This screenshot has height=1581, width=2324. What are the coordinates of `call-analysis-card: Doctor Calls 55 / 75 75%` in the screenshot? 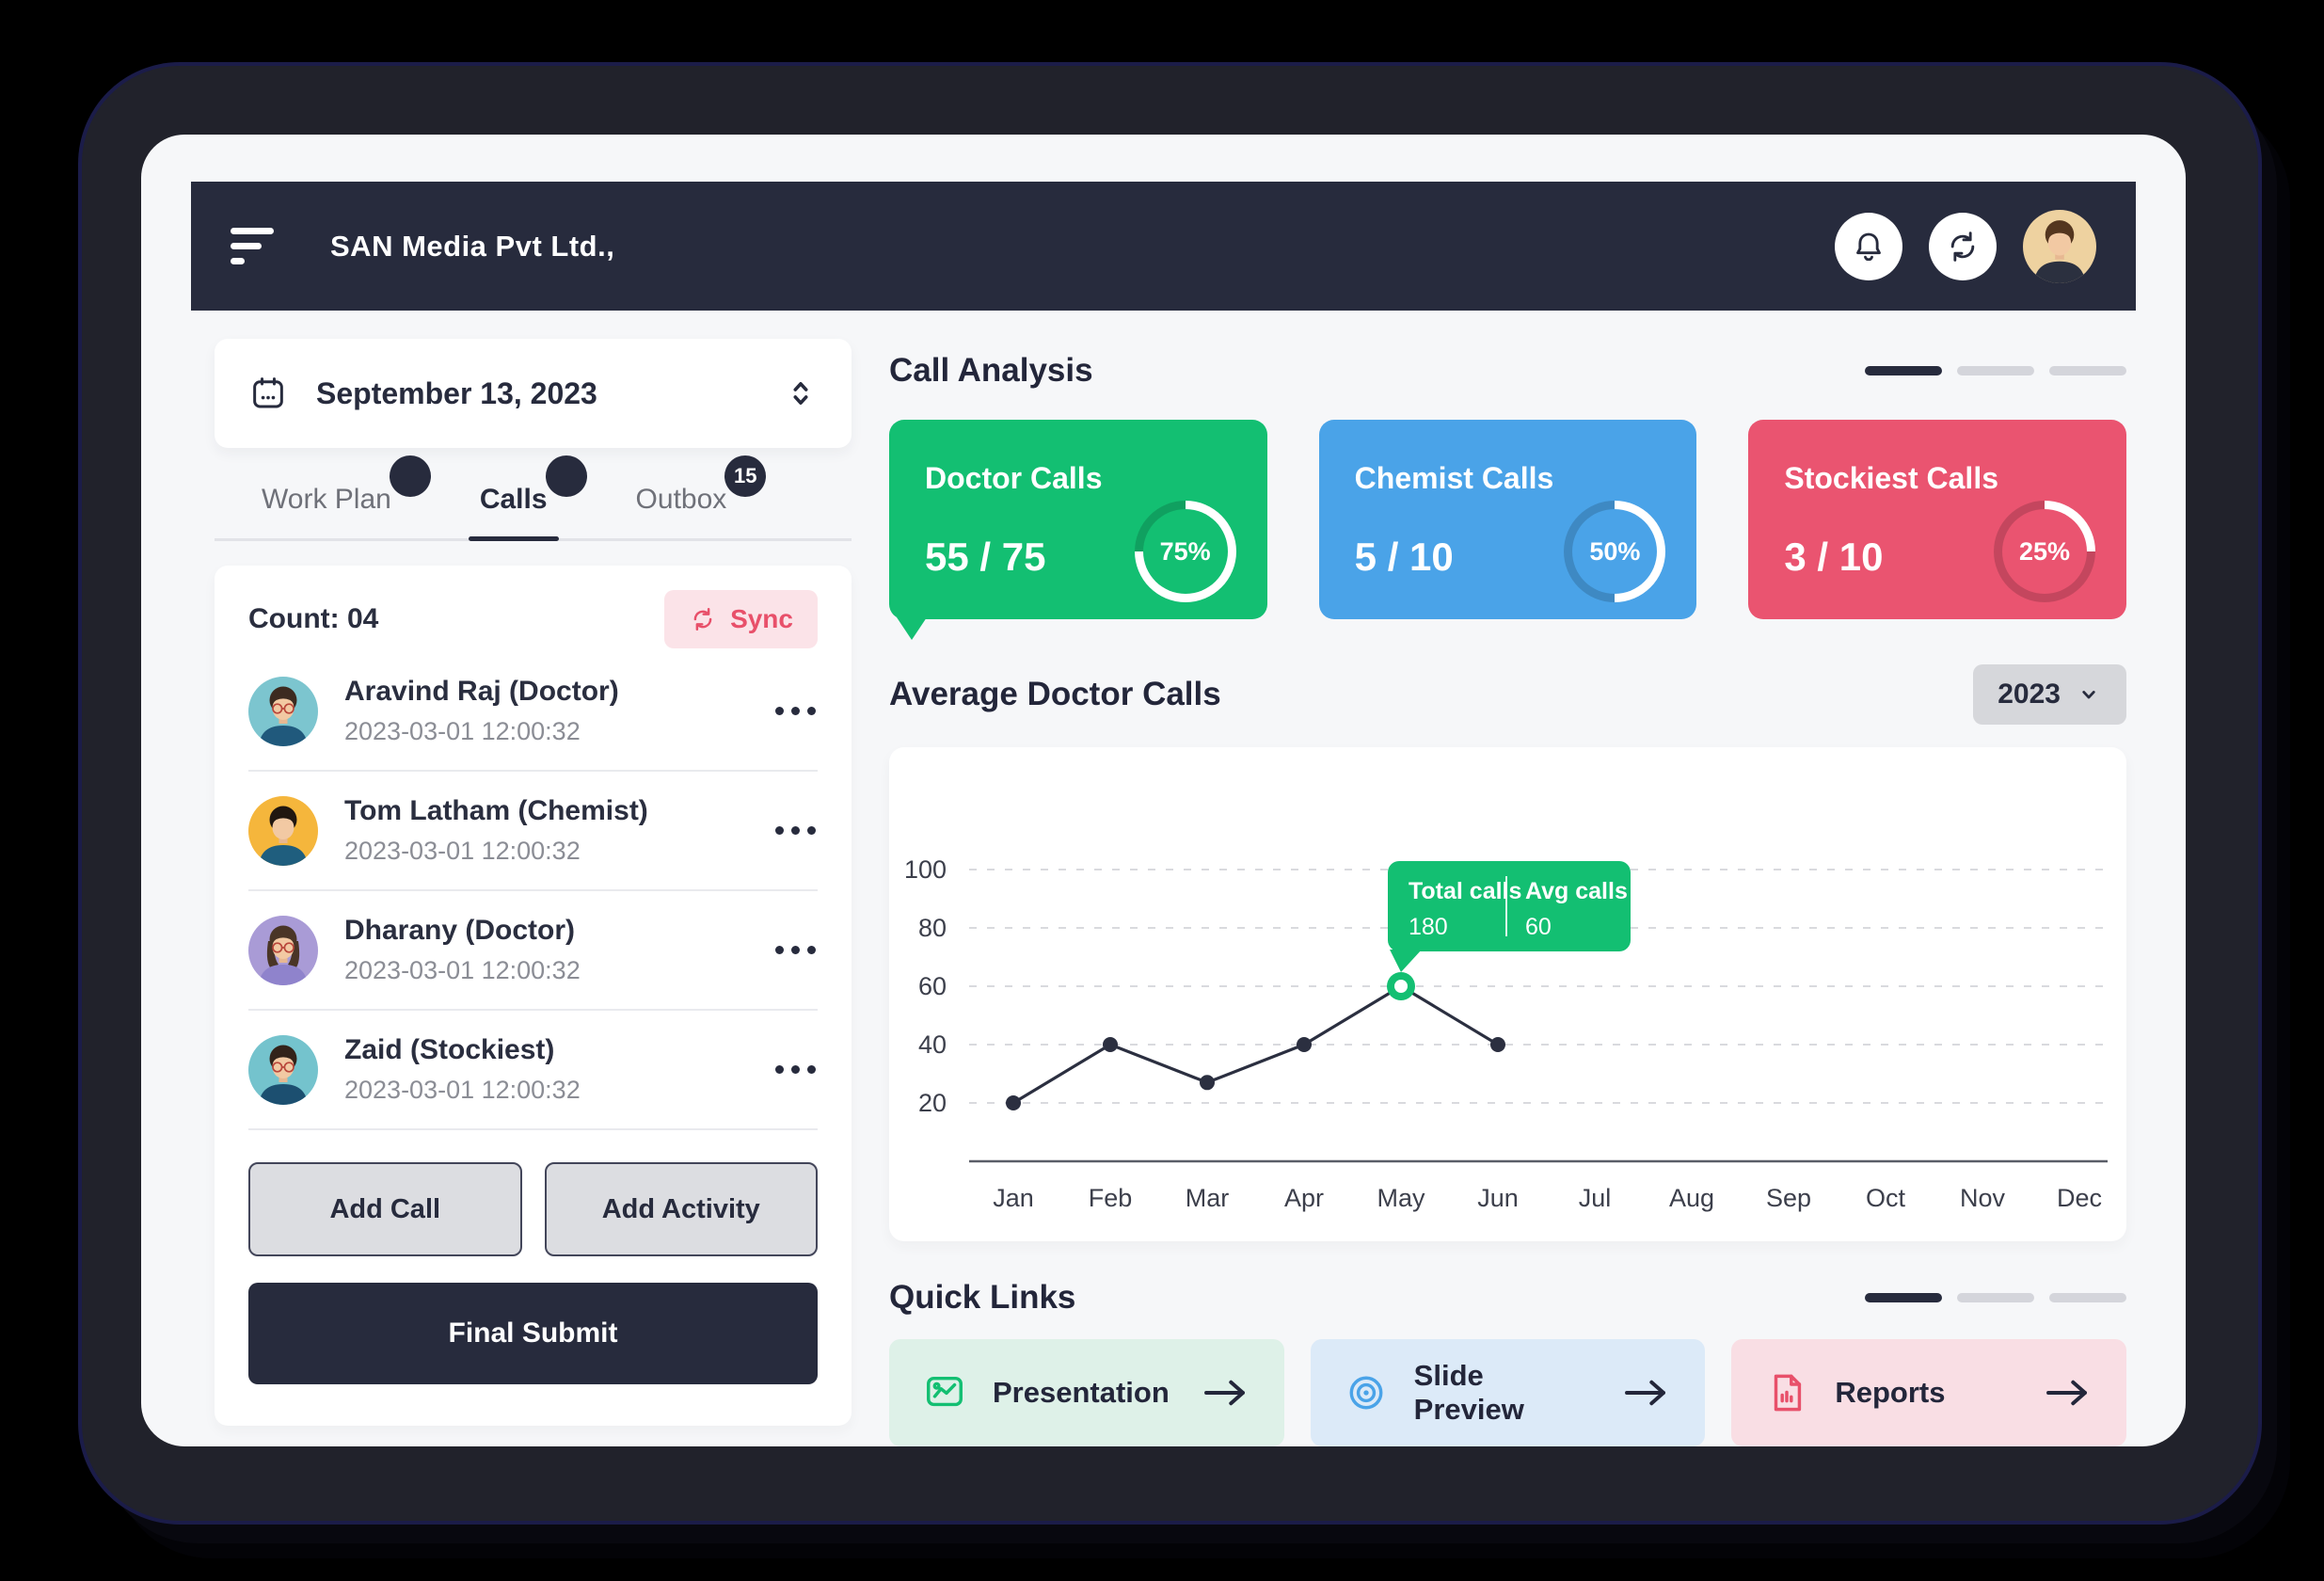 It's located at (1078, 530).